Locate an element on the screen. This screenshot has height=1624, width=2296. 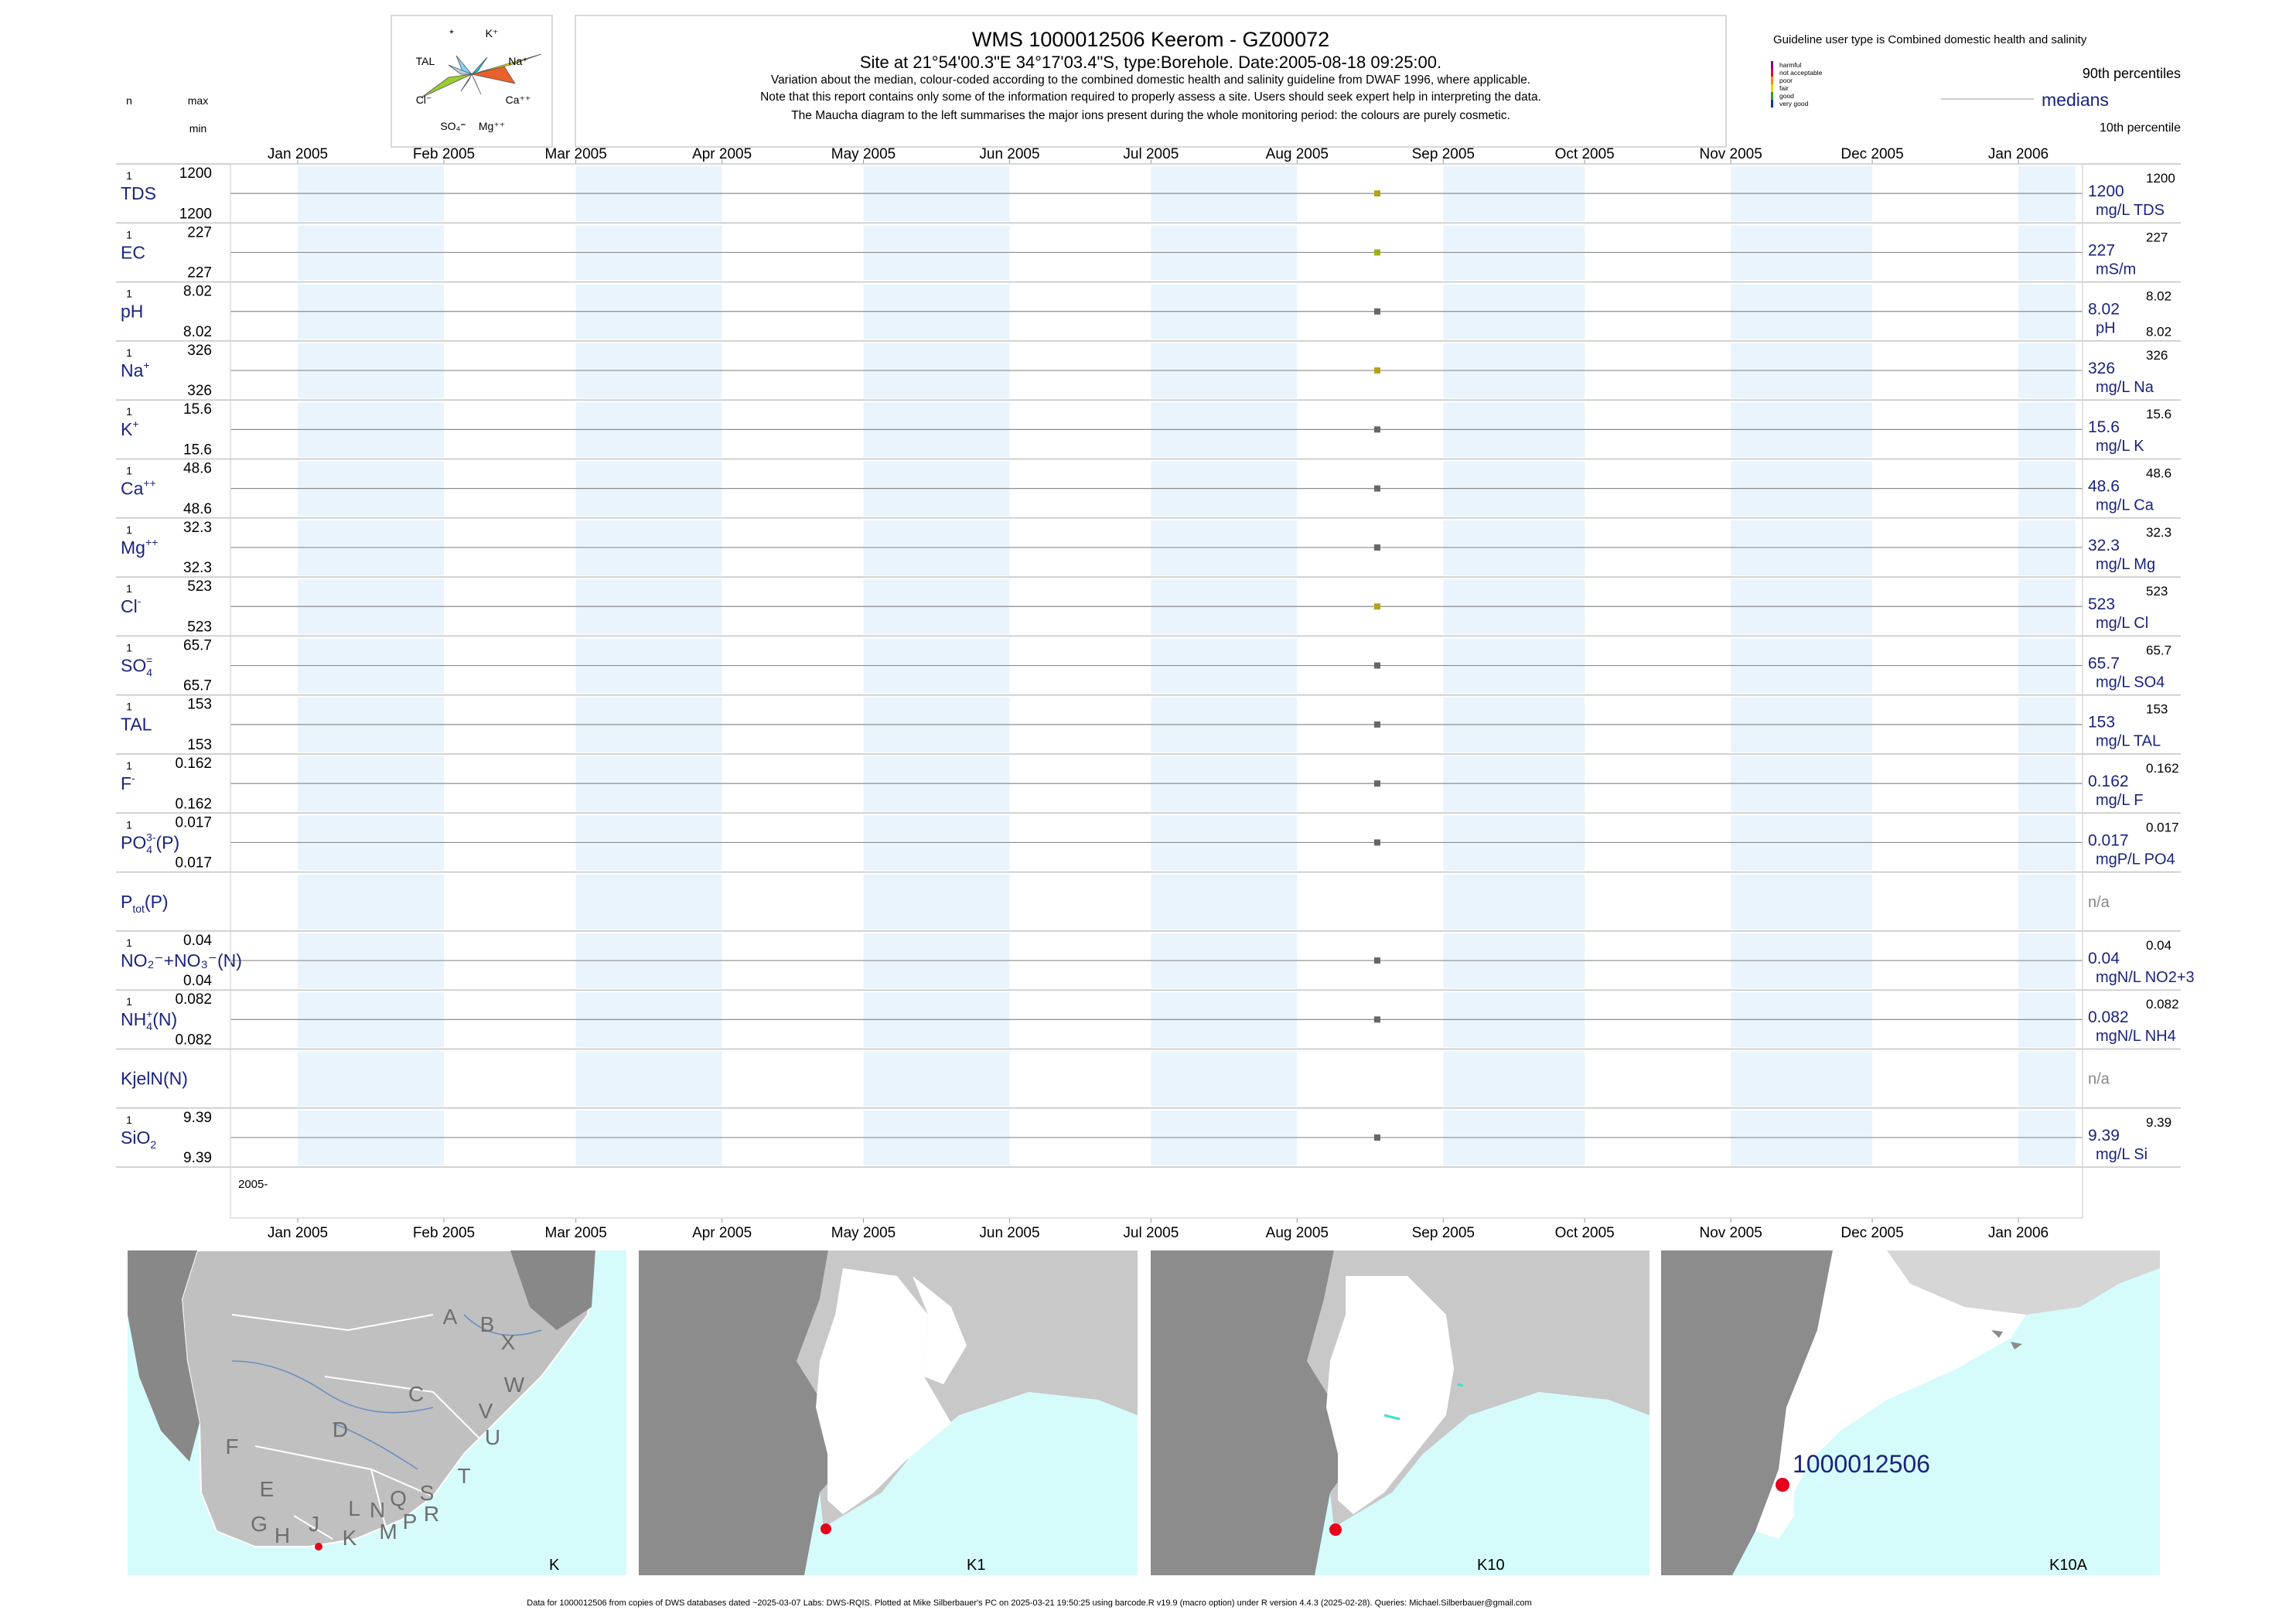
param-name: TAL is located at coordinates (136, 725).